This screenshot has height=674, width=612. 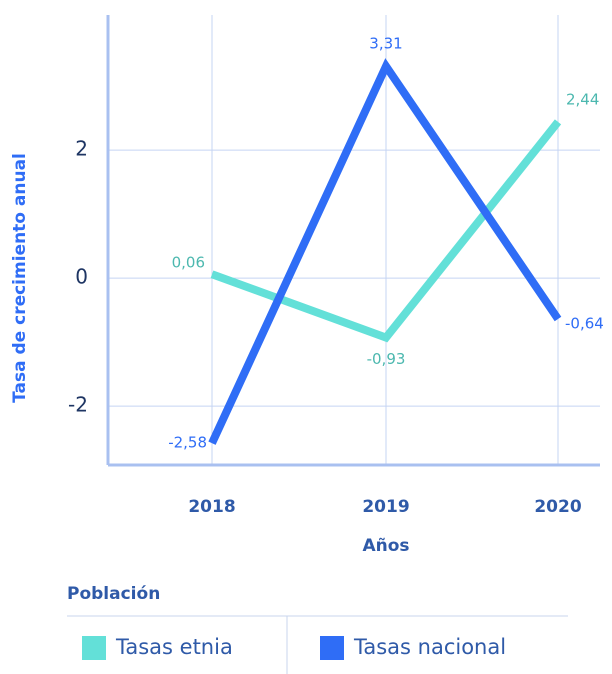 What do you see at coordinates (187, 443) in the screenshot?
I see `data-label: -2,58` at bounding box center [187, 443].